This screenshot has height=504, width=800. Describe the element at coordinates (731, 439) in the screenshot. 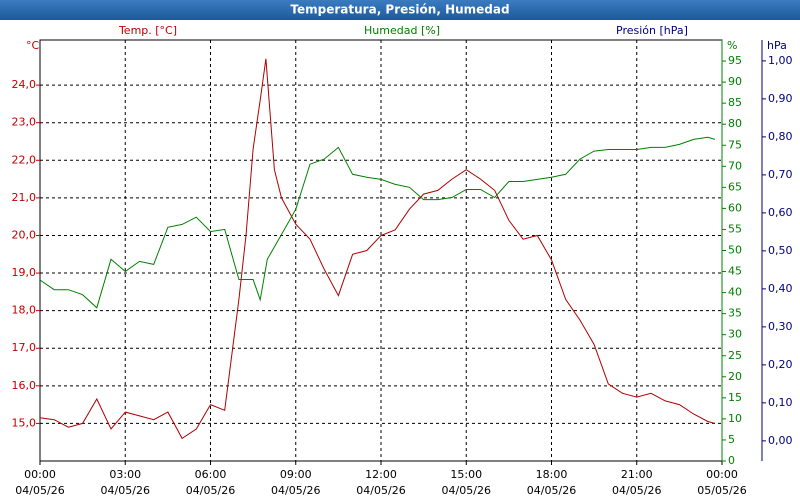

I see `y-tick-label: 5` at that location.